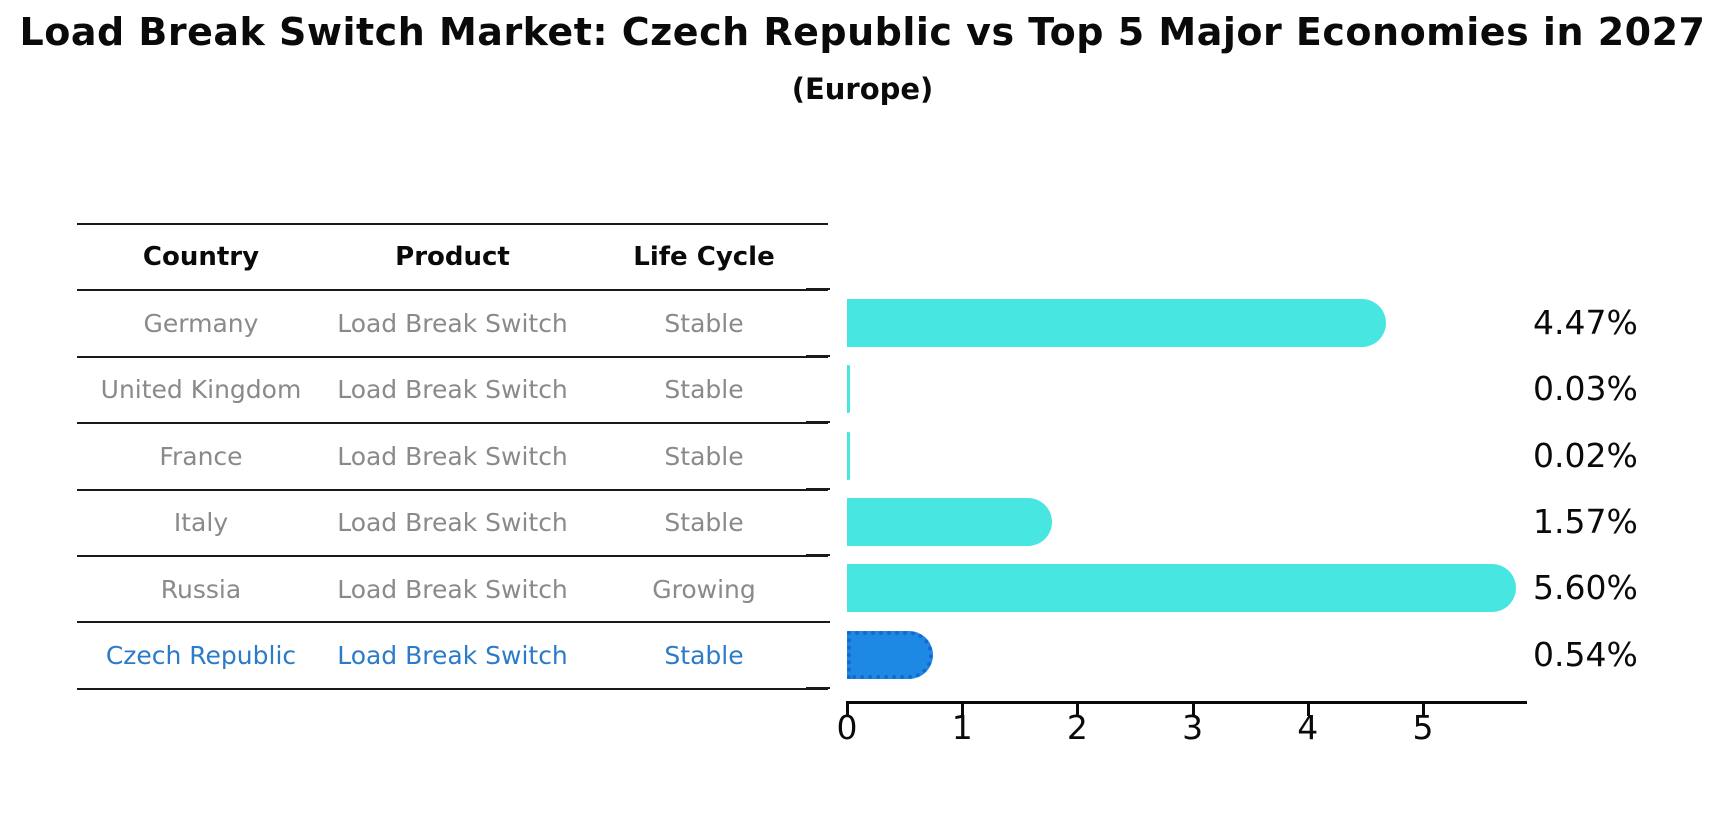 This screenshot has height=823, width=1725. What do you see at coordinates (1116, 322) in the screenshot?
I see `bar-germany` at bounding box center [1116, 322].